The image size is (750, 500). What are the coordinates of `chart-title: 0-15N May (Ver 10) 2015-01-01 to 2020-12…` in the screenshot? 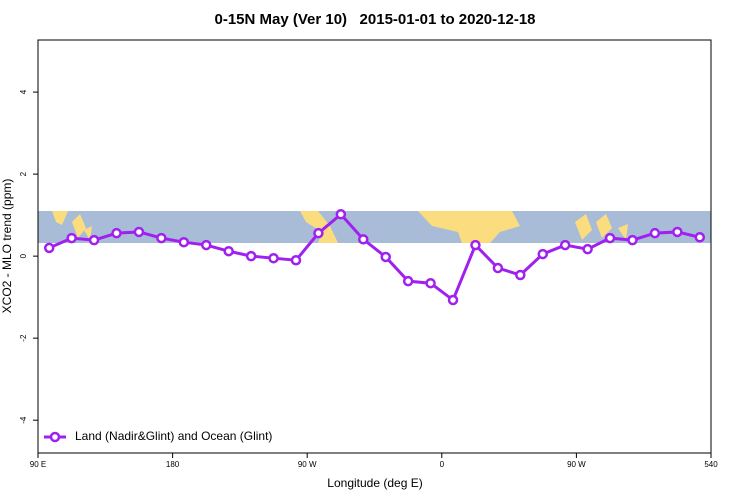 It's located at (374, 19).